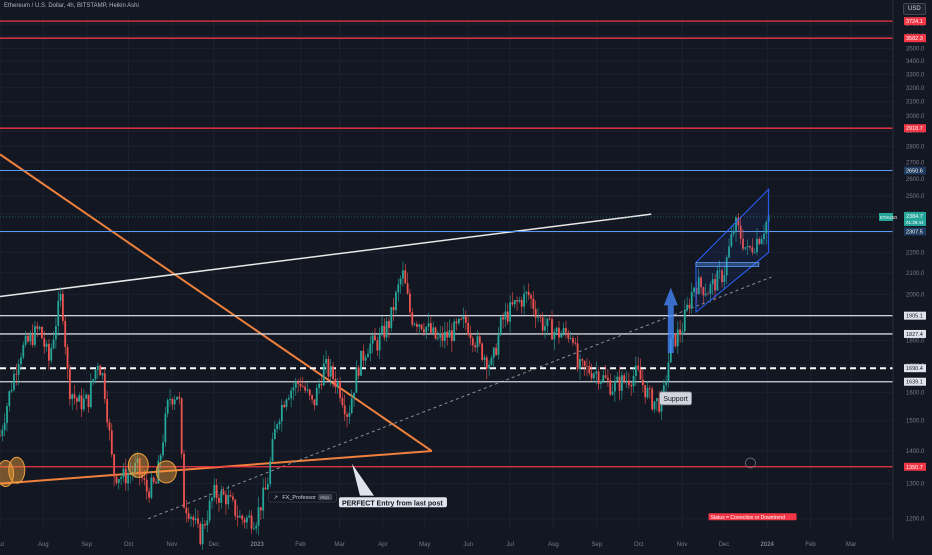  I want to click on price-tick-label: 2700.0, so click(915, 163).